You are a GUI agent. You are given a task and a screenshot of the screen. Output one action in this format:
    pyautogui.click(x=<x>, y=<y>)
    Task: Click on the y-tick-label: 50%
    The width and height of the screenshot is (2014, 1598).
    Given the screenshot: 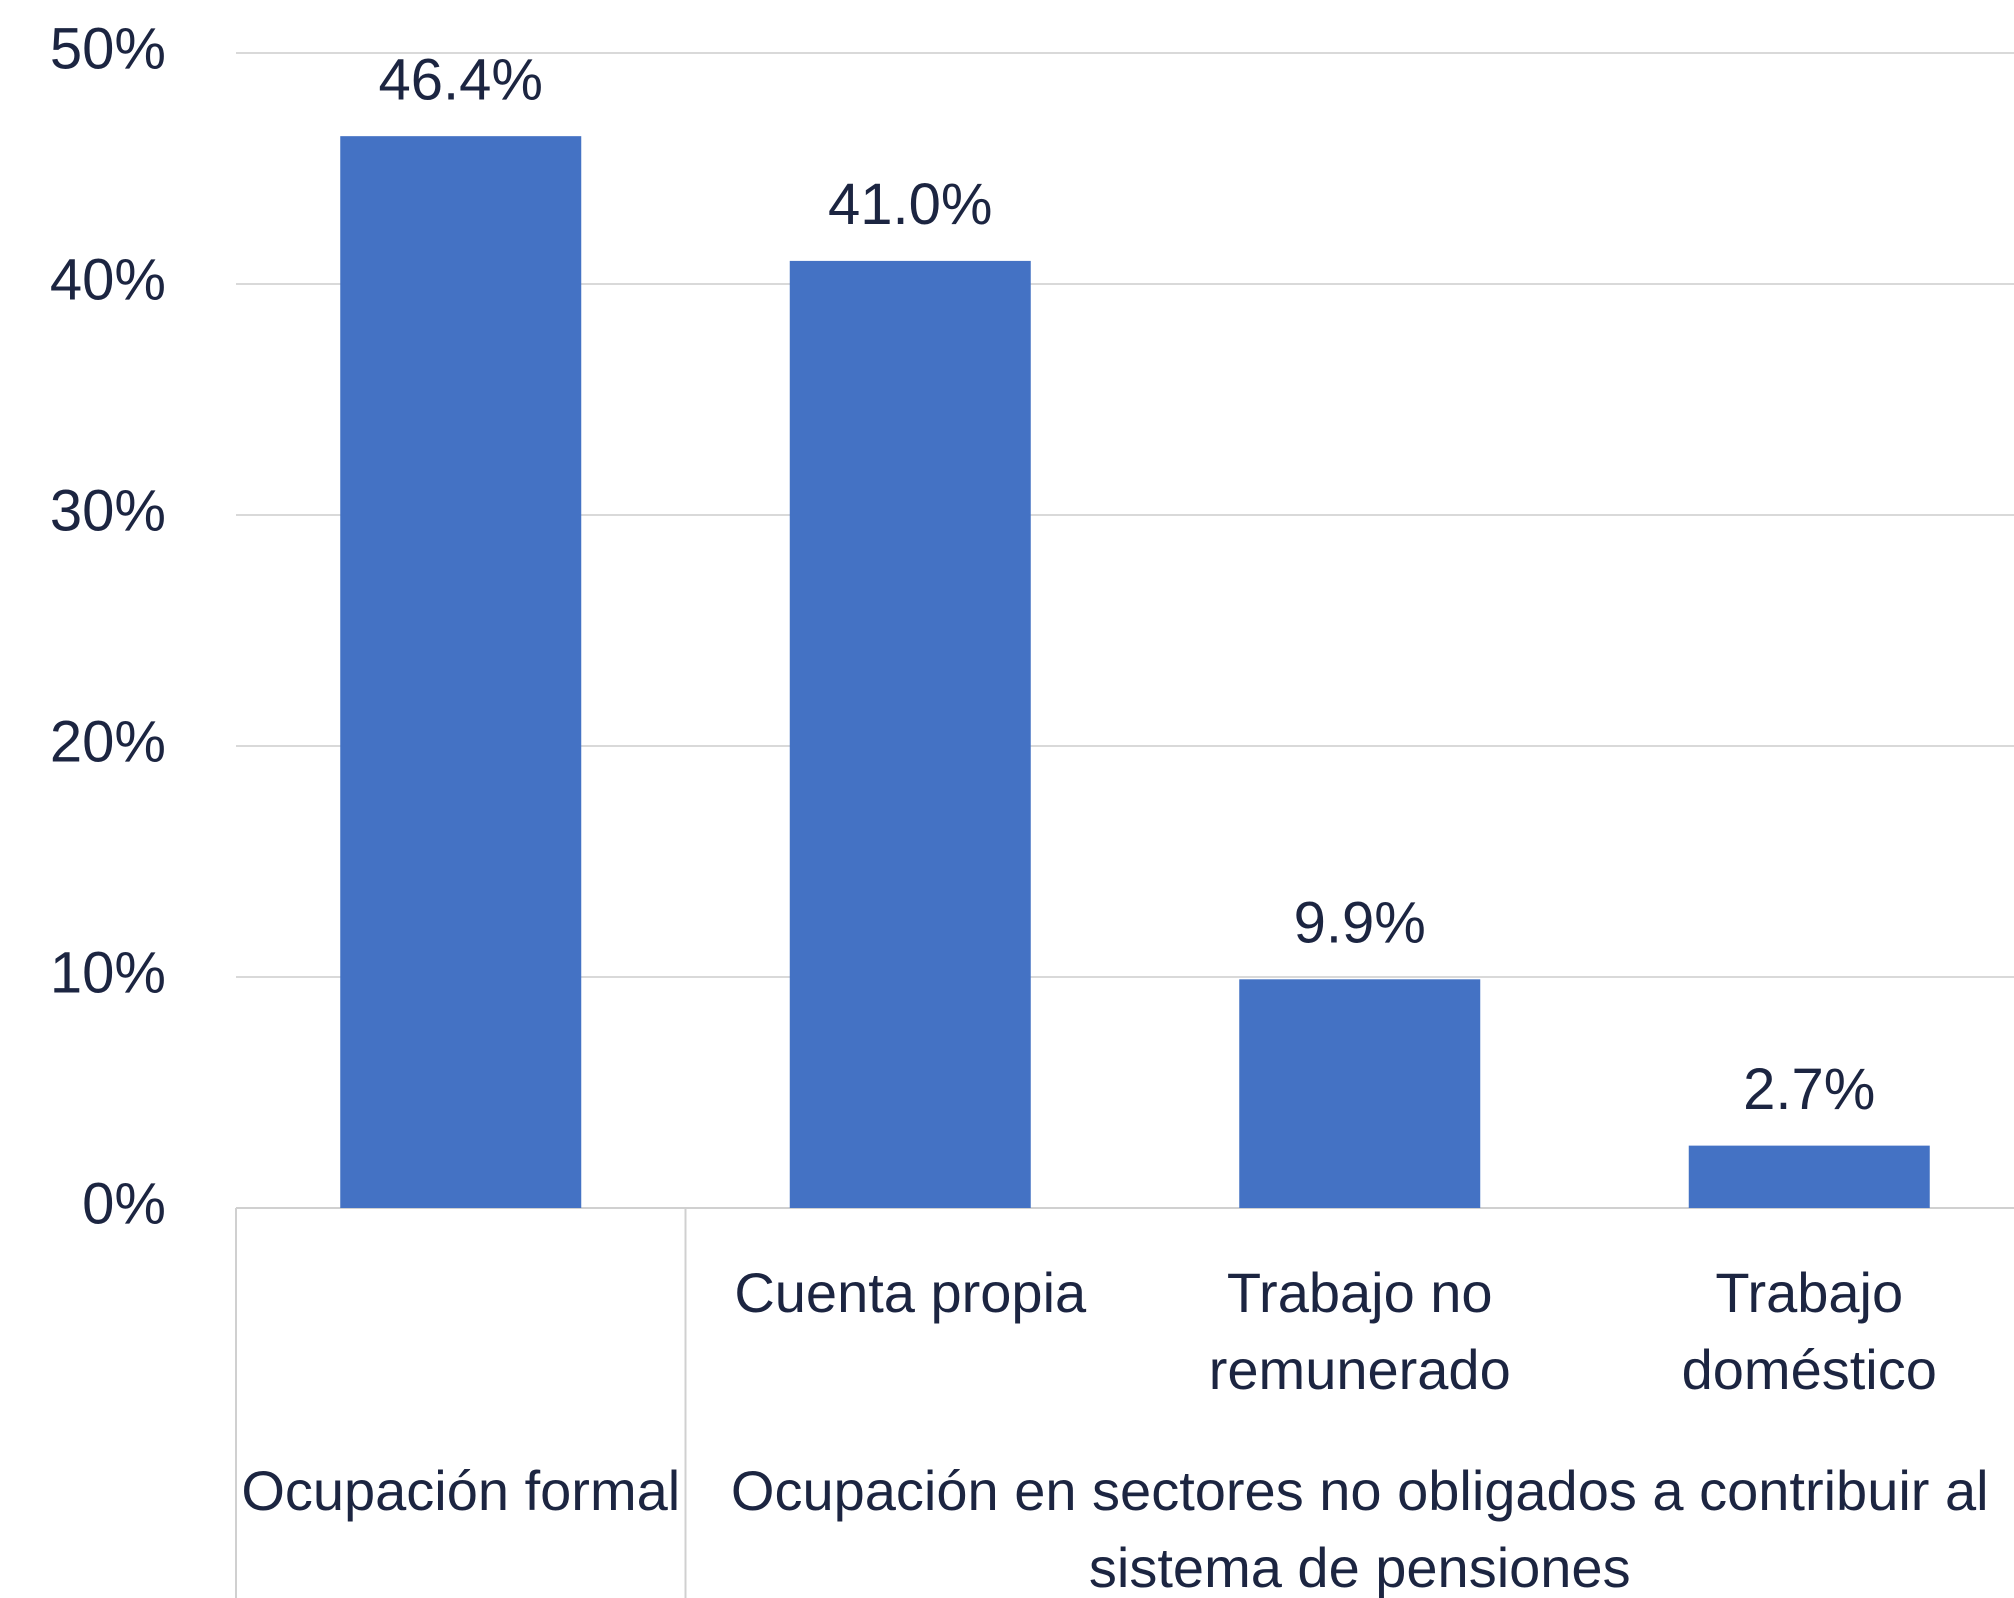 What is the action you would take?
    pyautogui.click(x=108, y=48)
    